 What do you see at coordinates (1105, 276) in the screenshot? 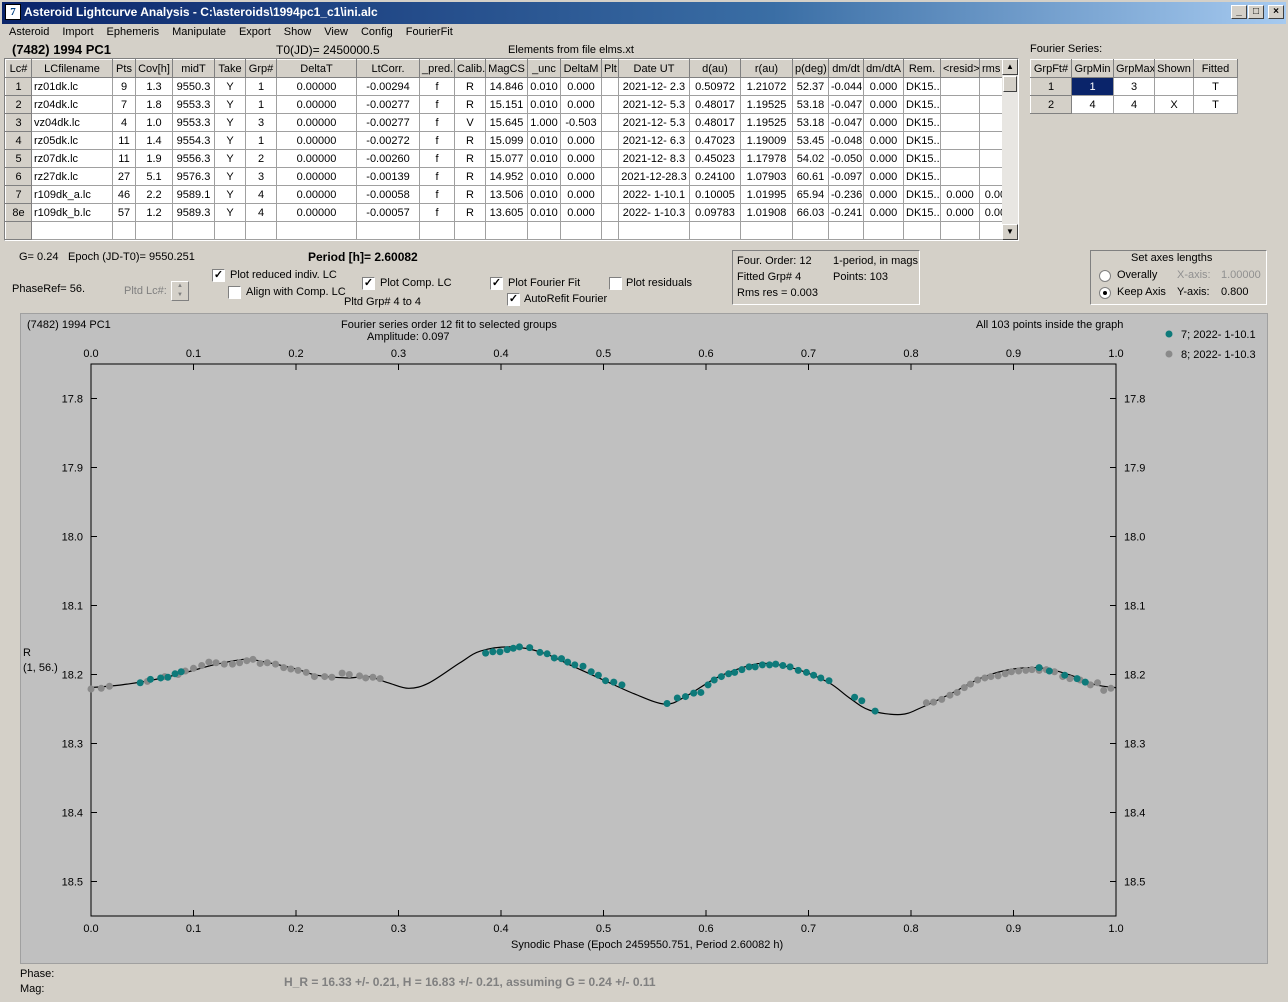
I see `overally-radio` at bounding box center [1105, 276].